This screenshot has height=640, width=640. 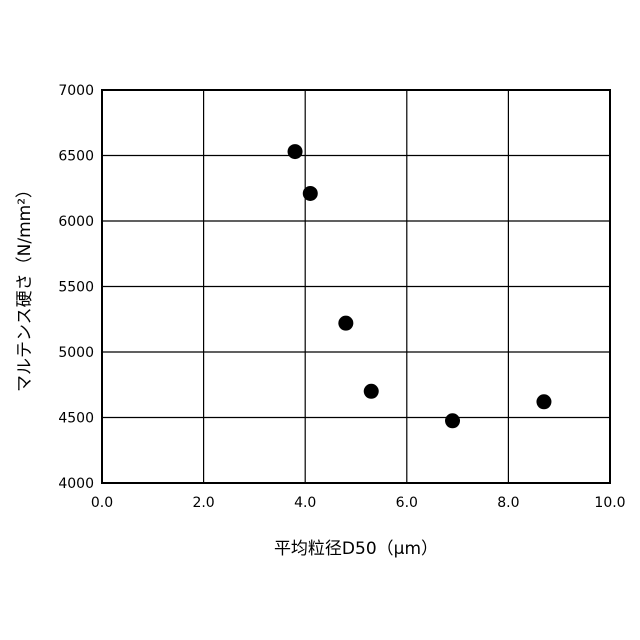 What do you see at coordinates (508, 503) in the screenshot?
I see `x-tick-label: 8.0` at bounding box center [508, 503].